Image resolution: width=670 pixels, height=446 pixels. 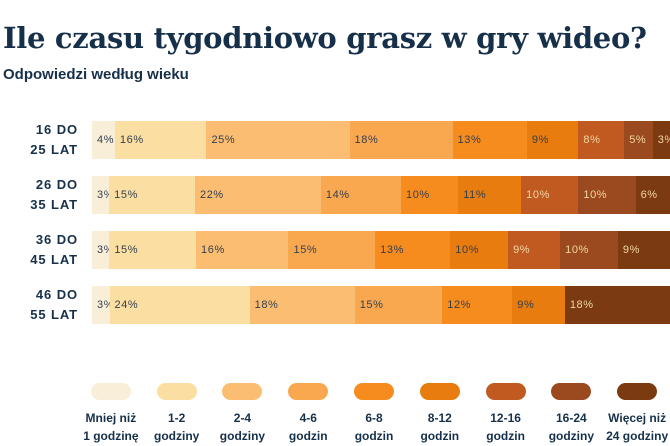 What do you see at coordinates (213, 250) in the screenshot?
I see `segment-value: 16%` at bounding box center [213, 250].